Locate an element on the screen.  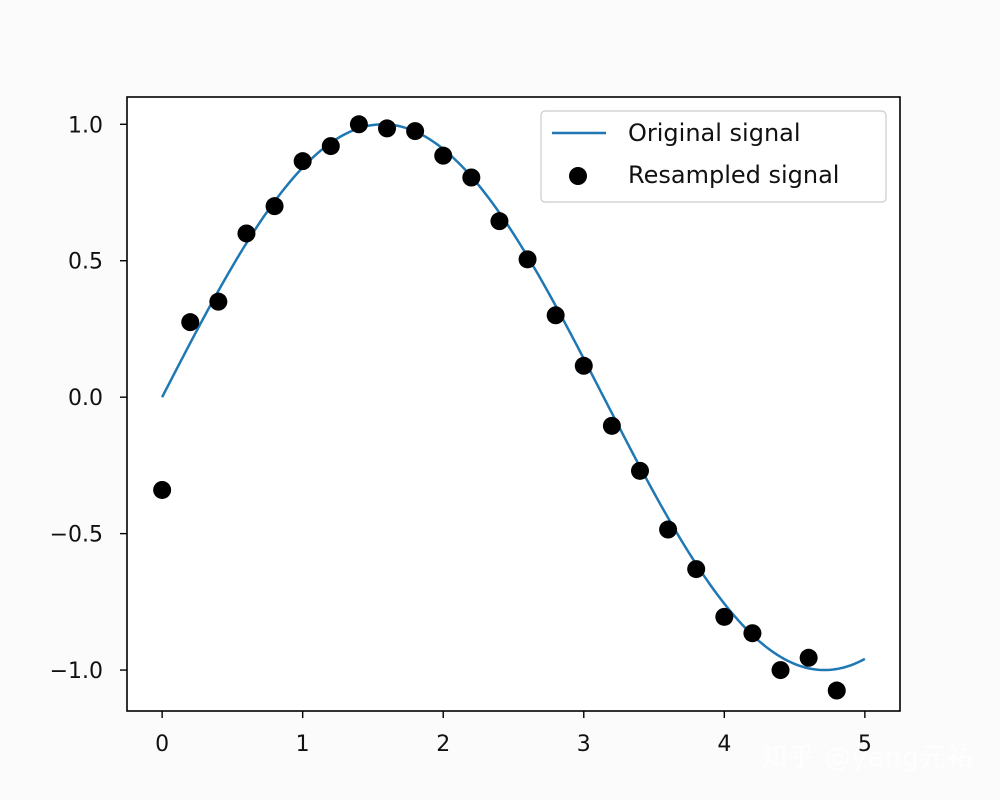
y-tick-label: −0.5 is located at coordinates (76, 535).